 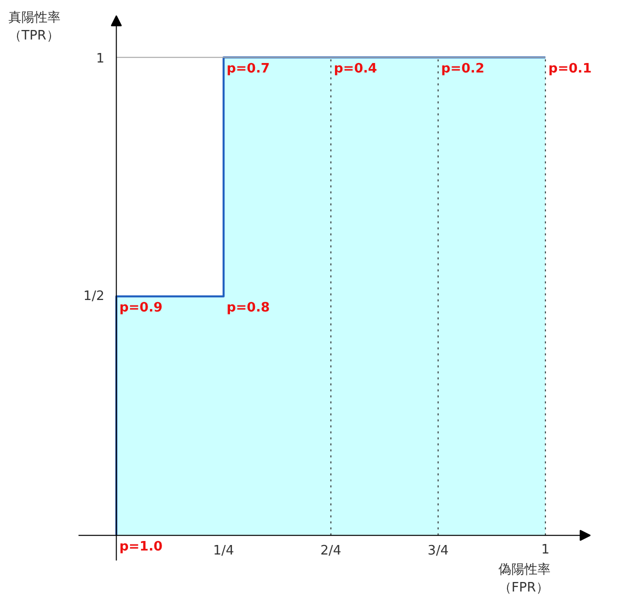 I want to click on annotation: p=0.1, so click(x=570, y=68).